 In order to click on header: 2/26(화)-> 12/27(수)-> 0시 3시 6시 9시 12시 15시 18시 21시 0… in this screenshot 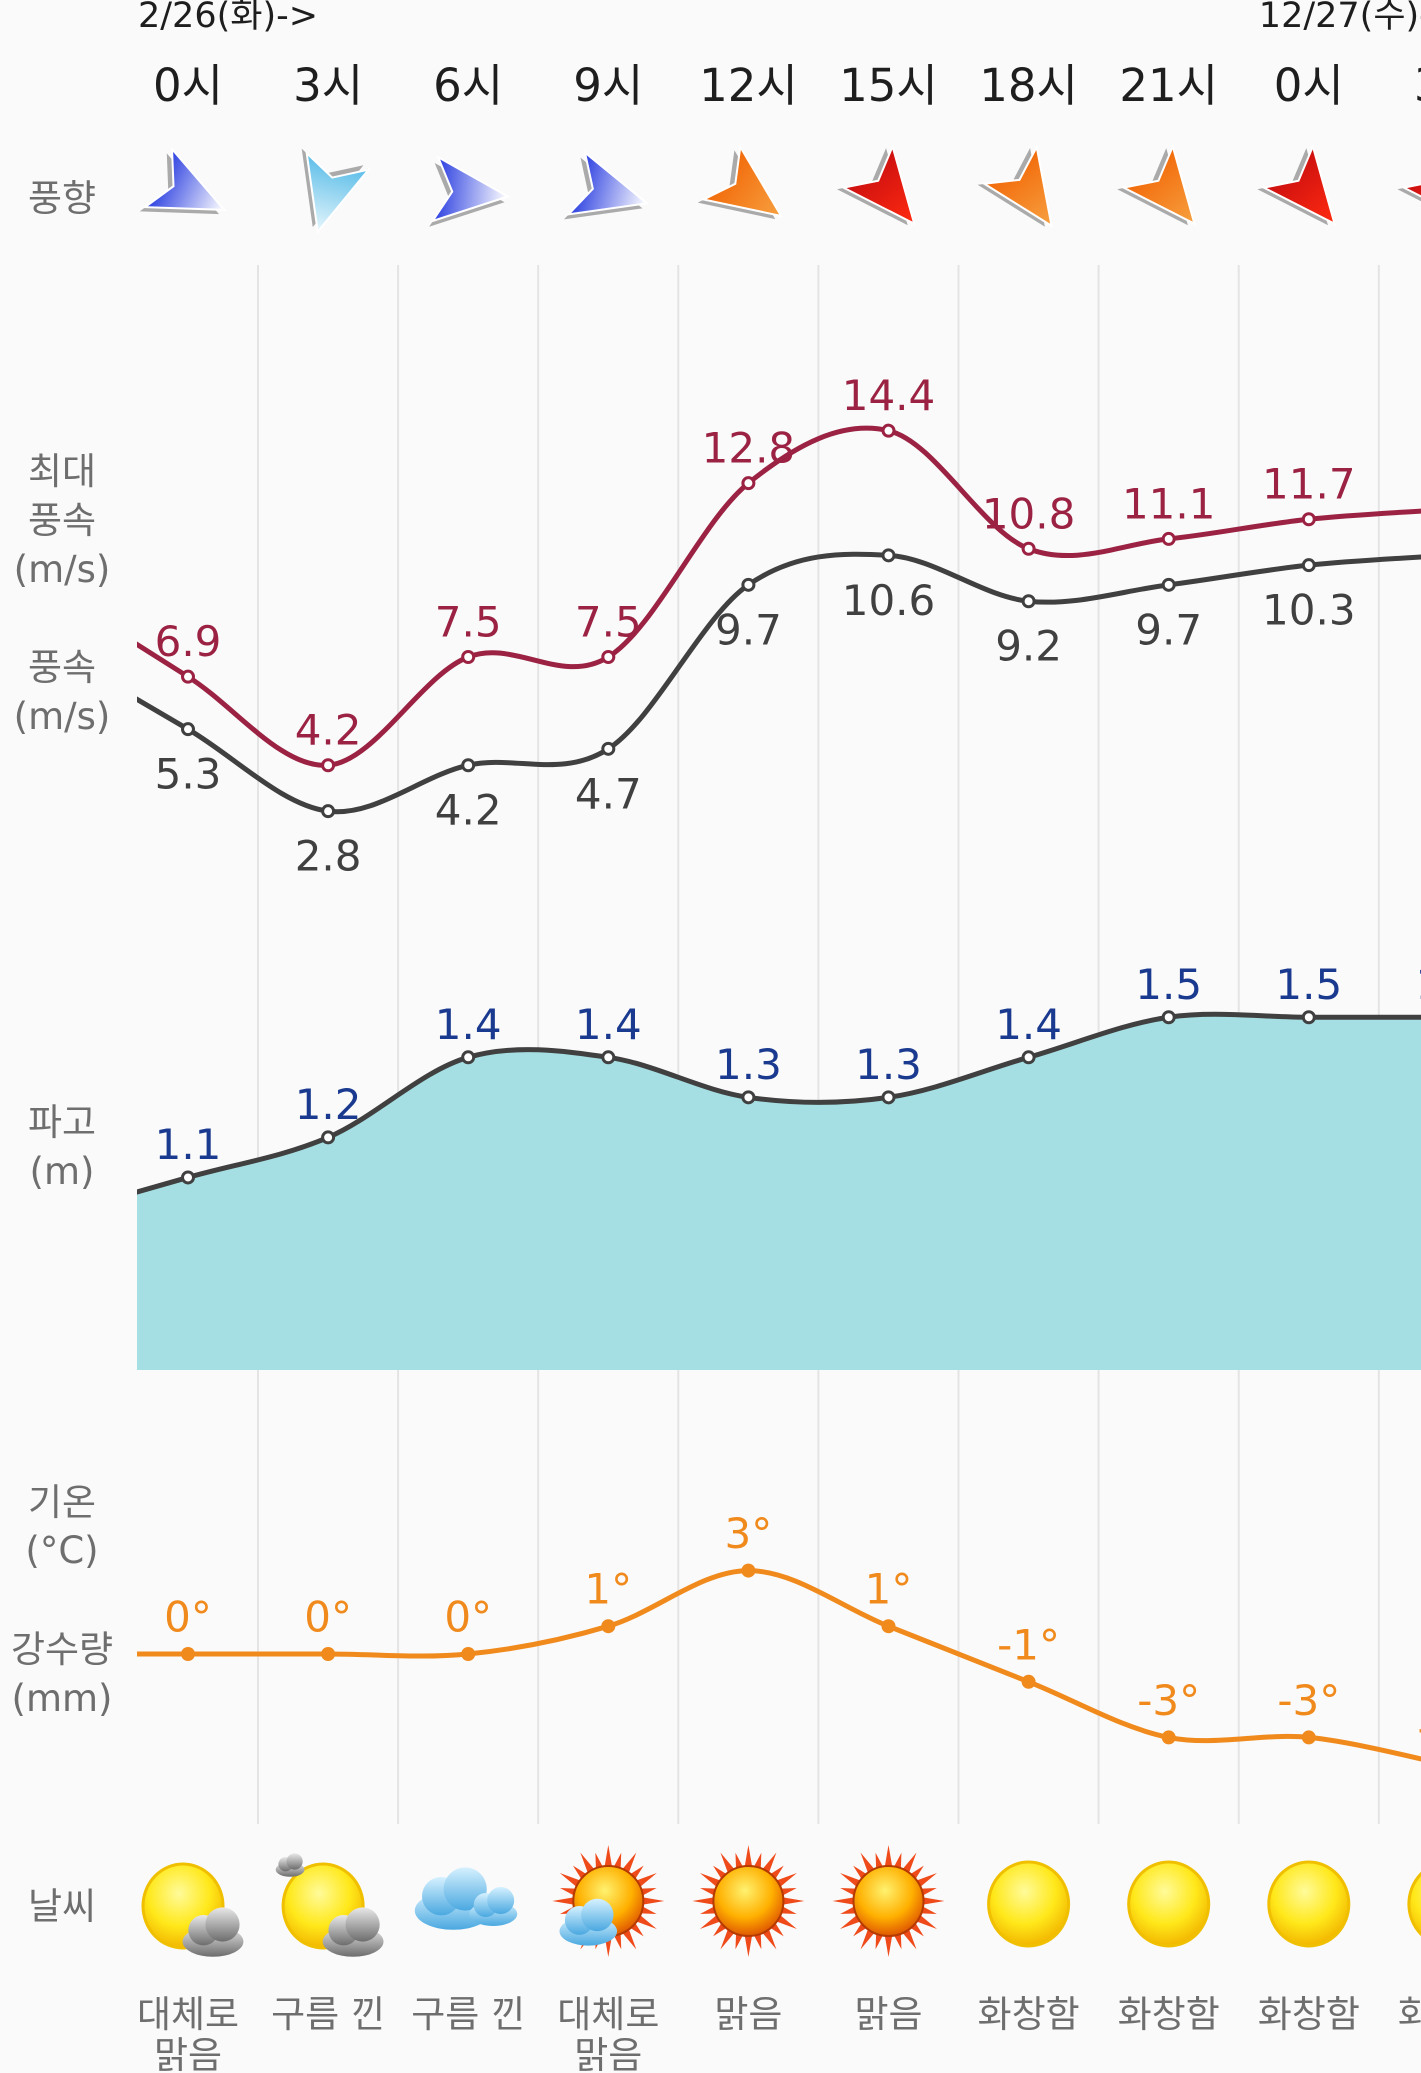, I will do `click(779, 56)`.